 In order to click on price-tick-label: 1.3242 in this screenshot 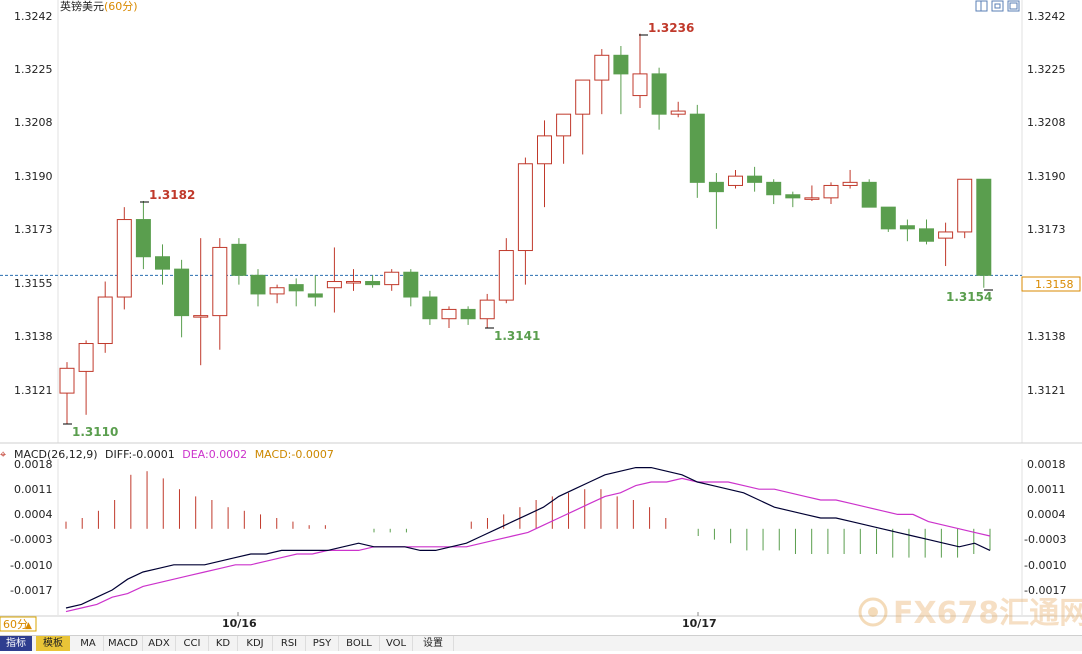, I will do `click(1046, 16)`.